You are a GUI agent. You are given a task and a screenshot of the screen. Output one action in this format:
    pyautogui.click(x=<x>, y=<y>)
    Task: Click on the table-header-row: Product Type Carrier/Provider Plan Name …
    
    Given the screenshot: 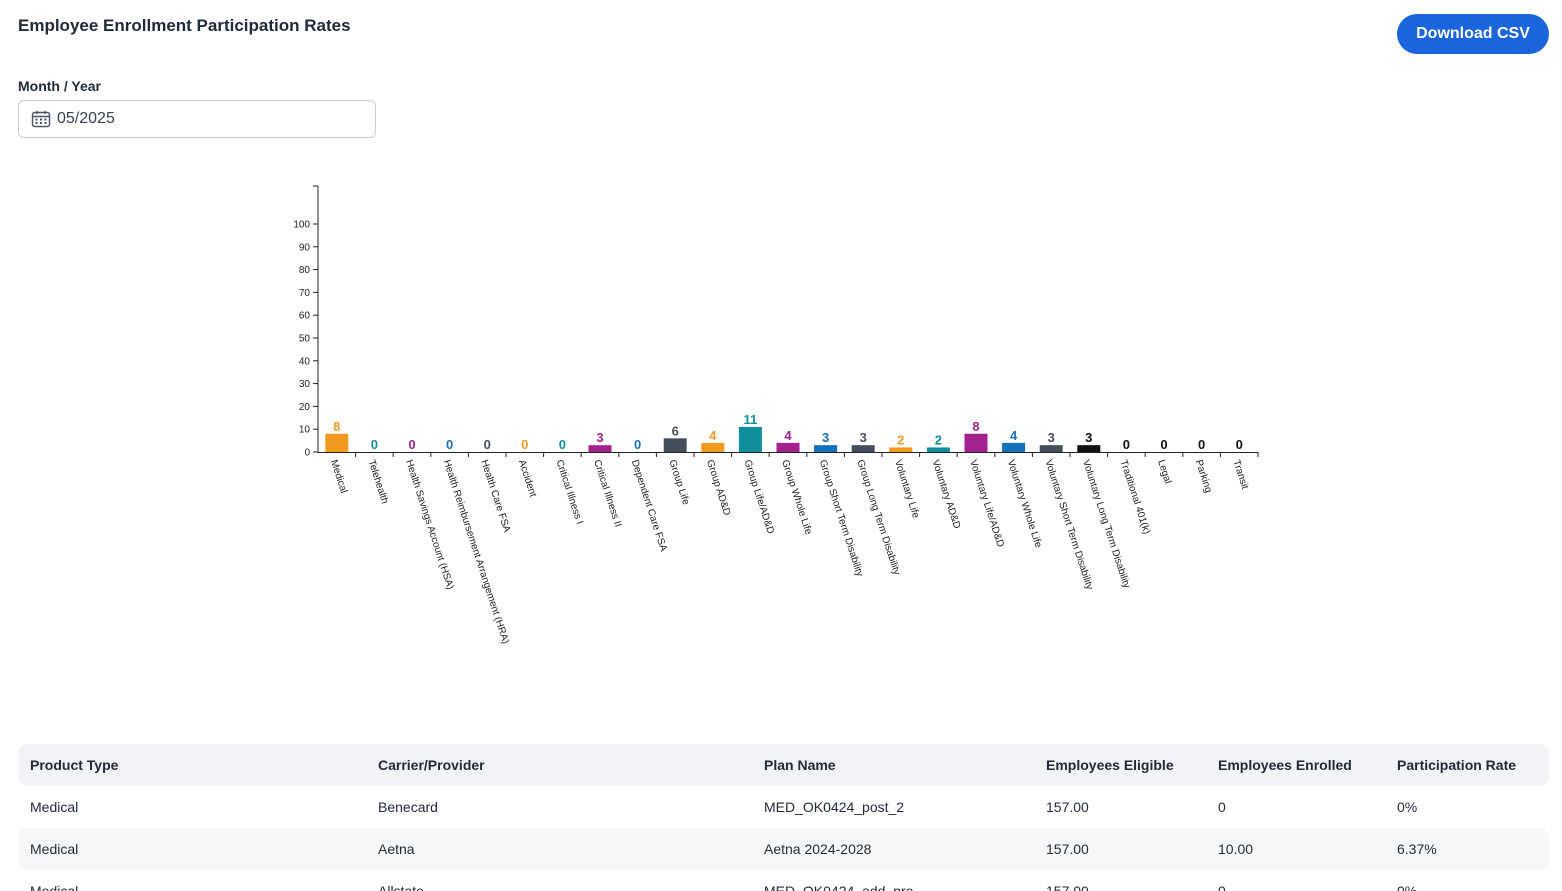 What is the action you would take?
    pyautogui.click(x=783, y=765)
    